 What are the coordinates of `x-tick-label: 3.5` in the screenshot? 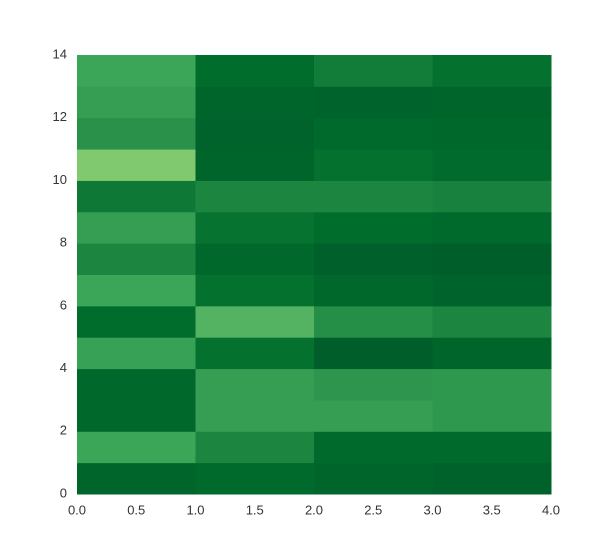 It's located at (492, 509).